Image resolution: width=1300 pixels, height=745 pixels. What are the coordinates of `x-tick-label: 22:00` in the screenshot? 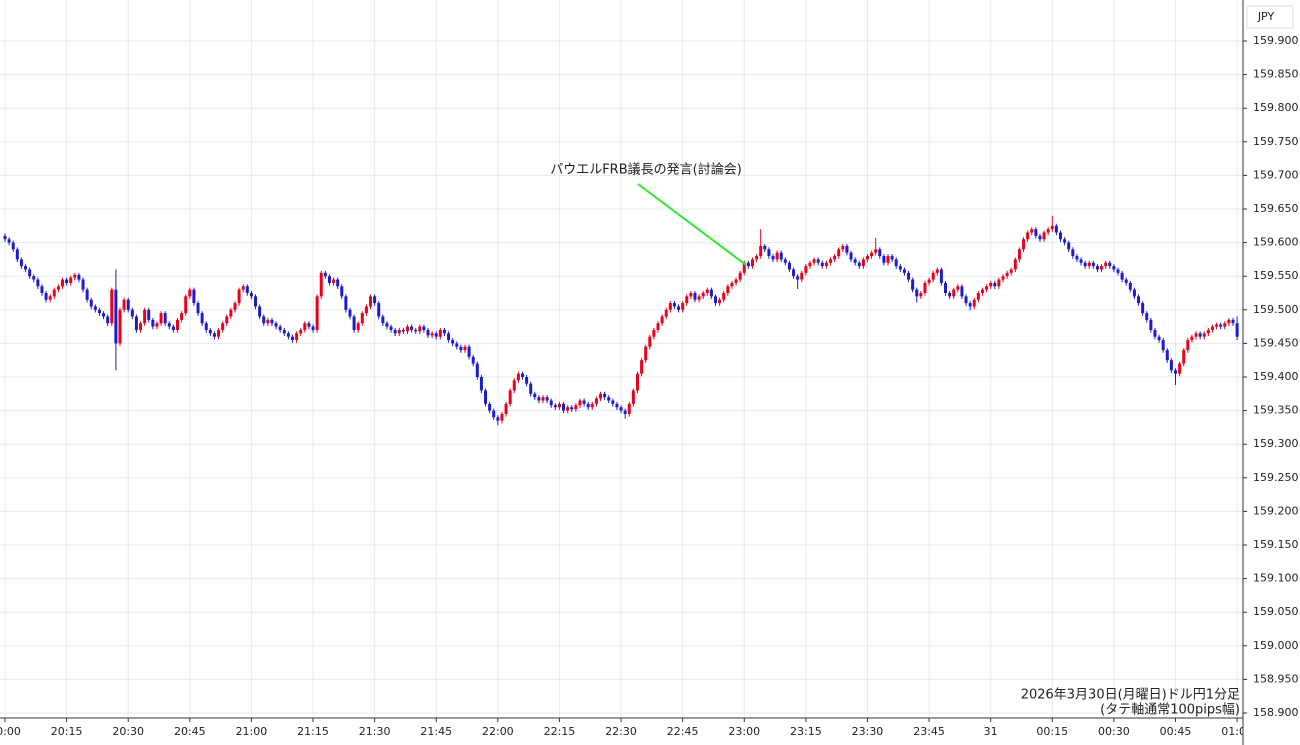 It's located at (498, 731).